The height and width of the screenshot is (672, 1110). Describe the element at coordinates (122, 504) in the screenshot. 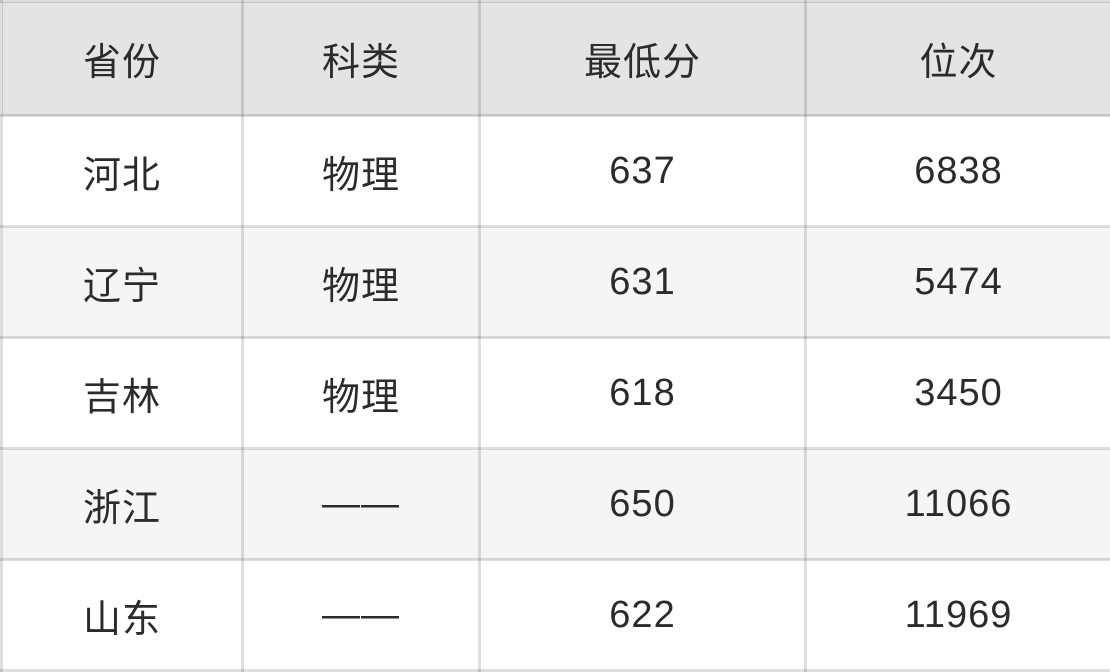

I see `table-cell: 浙江` at that location.